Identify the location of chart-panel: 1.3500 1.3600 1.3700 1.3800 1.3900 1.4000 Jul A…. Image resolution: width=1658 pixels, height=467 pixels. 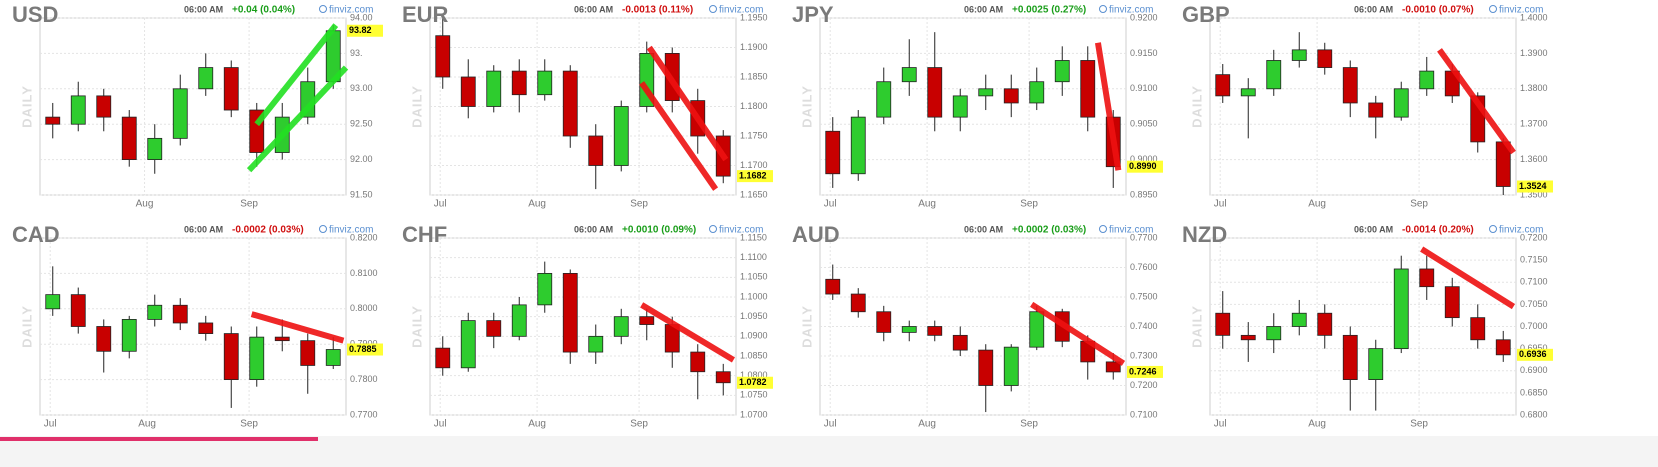
(1367, 106).